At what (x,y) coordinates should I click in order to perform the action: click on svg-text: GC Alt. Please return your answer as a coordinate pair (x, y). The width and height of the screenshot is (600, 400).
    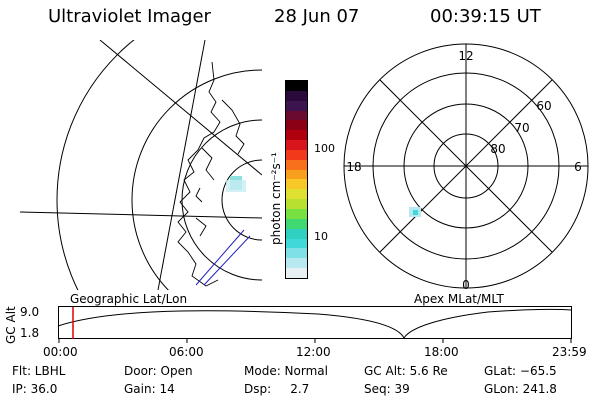
    Looking at the image, I should click on (11, 325).